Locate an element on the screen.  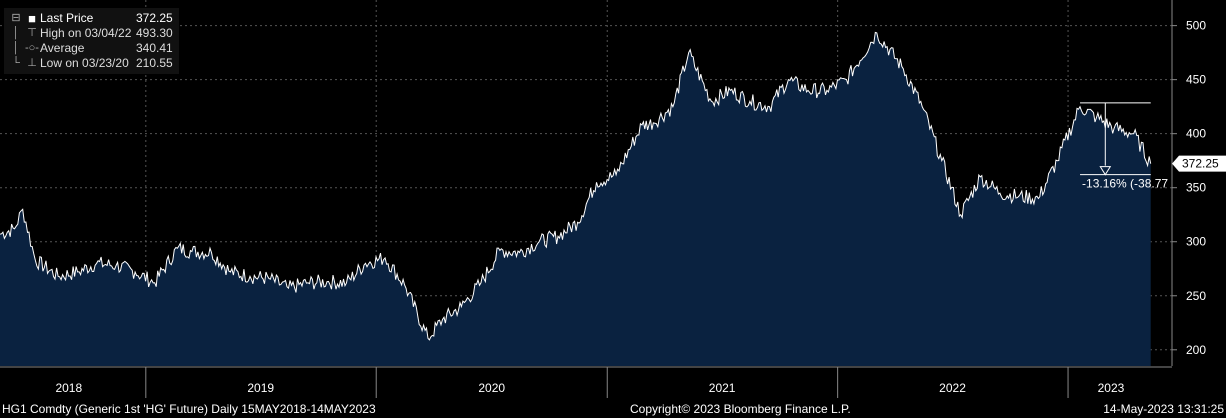
last-price-tag-shape is located at coordinates (1199, 163).